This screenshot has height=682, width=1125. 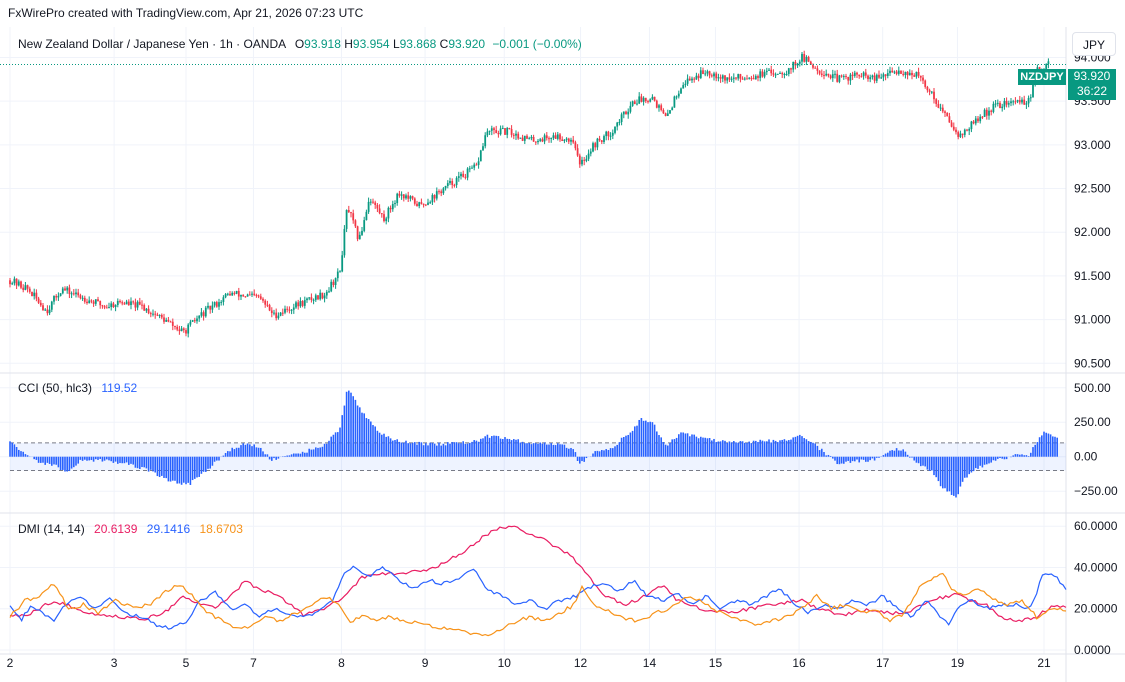 I want to click on currency-button: JPY, so click(x=1094, y=44).